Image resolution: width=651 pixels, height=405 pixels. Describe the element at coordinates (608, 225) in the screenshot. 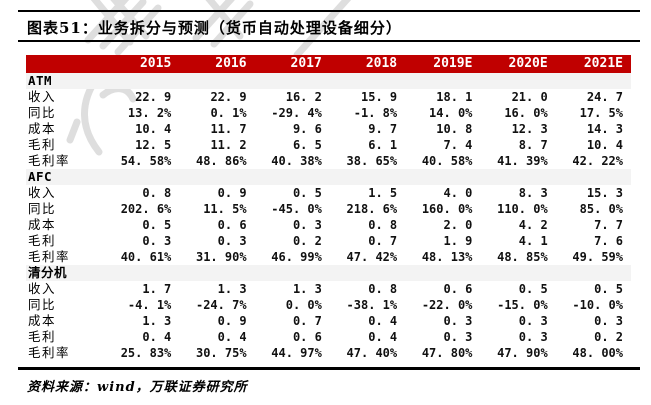

I see `value-cell: 7. 7` at that location.